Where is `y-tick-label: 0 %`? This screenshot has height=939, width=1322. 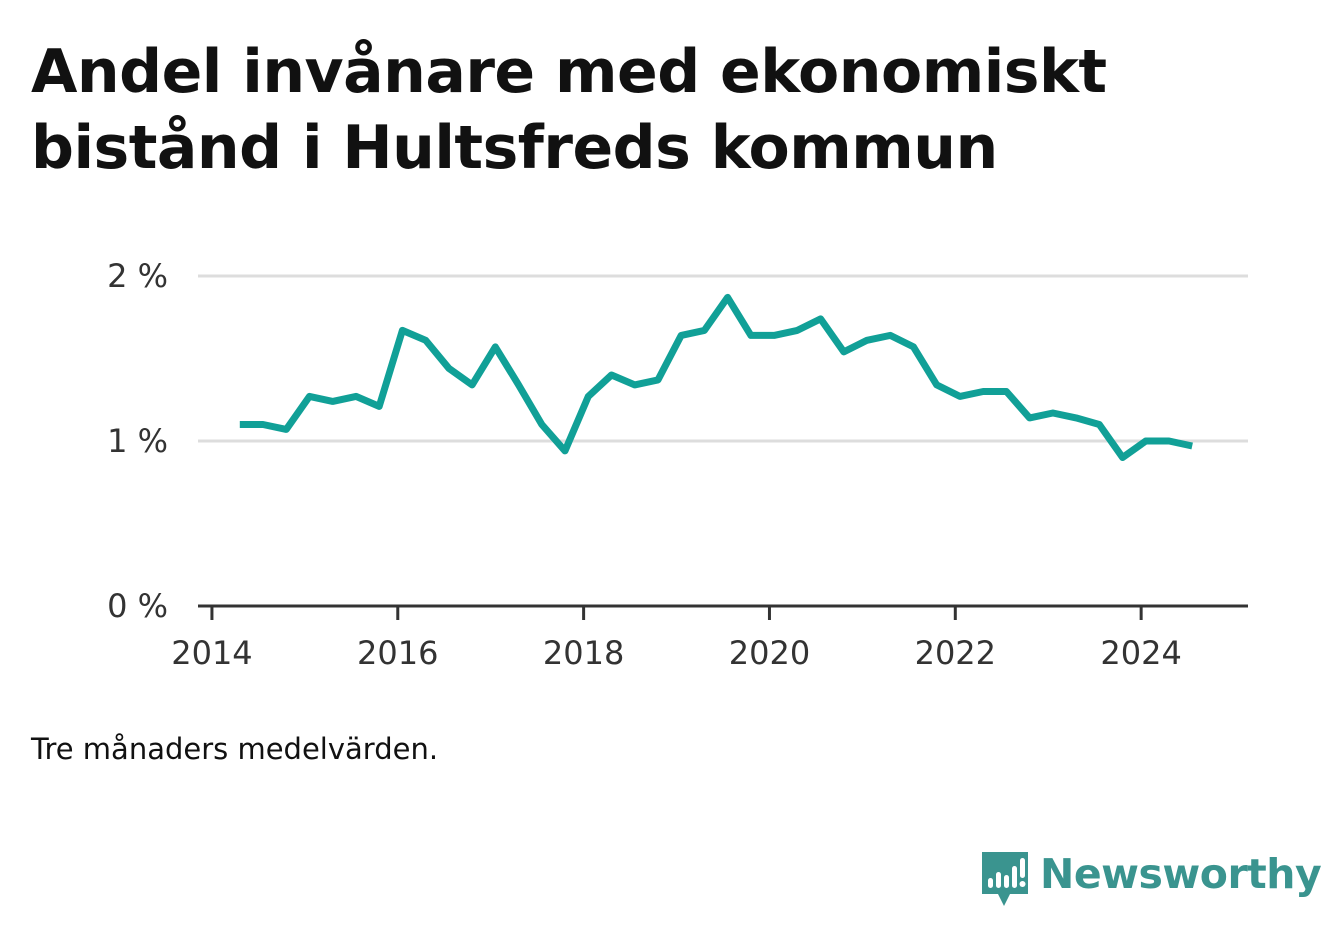
y-tick-label: 0 % is located at coordinates (137, 606).